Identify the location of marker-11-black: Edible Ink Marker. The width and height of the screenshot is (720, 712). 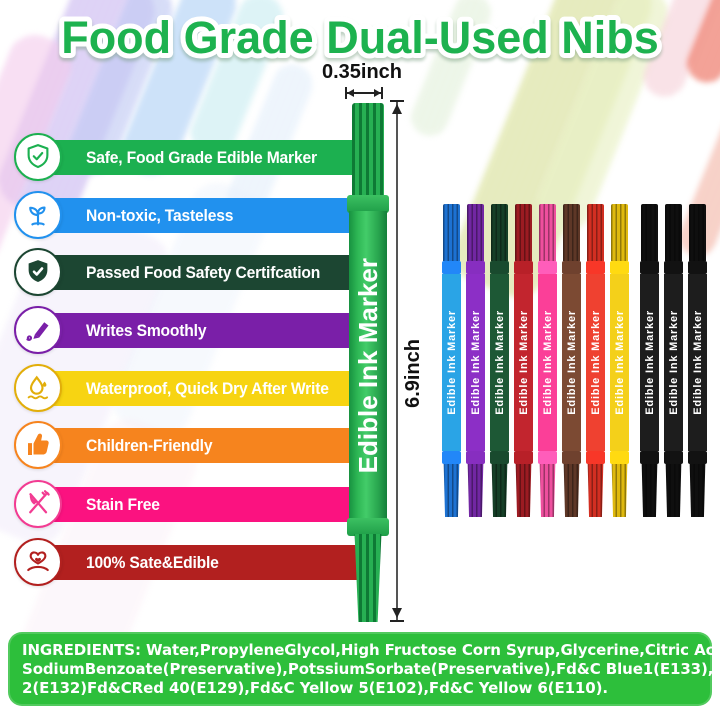
(697, 360).